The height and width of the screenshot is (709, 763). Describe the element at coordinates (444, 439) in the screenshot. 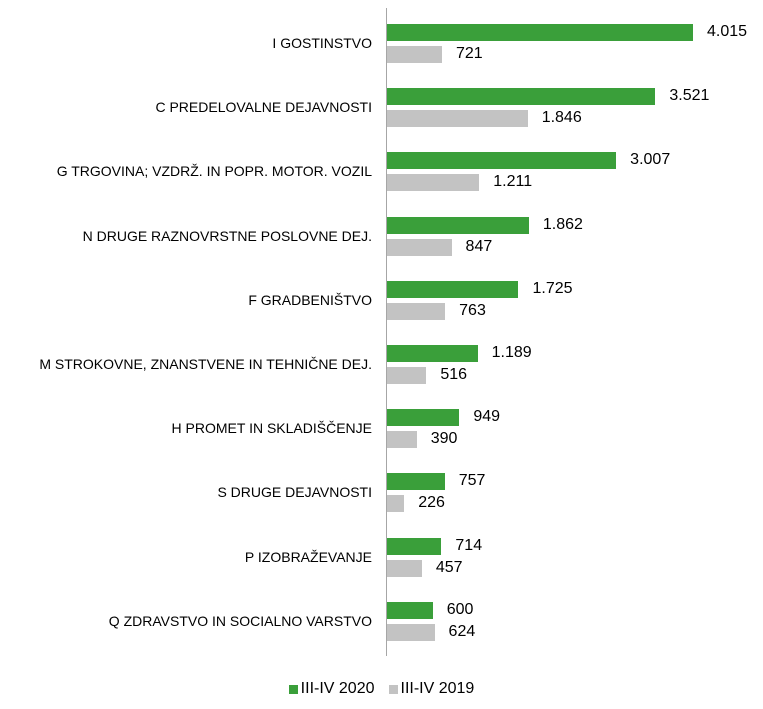

I see `data-label: 390` at that location.